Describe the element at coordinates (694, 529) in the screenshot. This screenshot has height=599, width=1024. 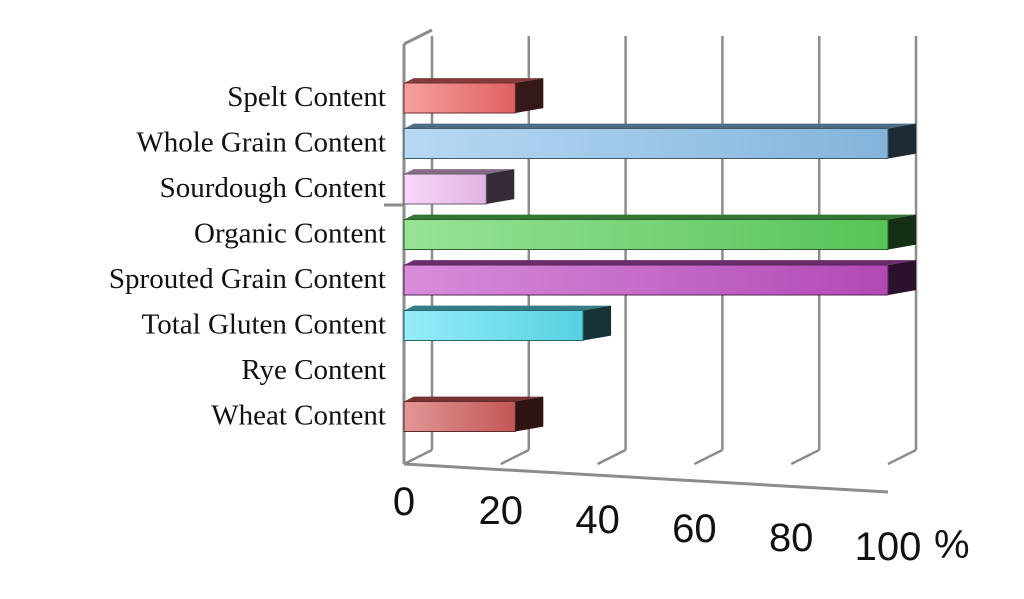
I see `x-tick-label-60: 60` at that location.